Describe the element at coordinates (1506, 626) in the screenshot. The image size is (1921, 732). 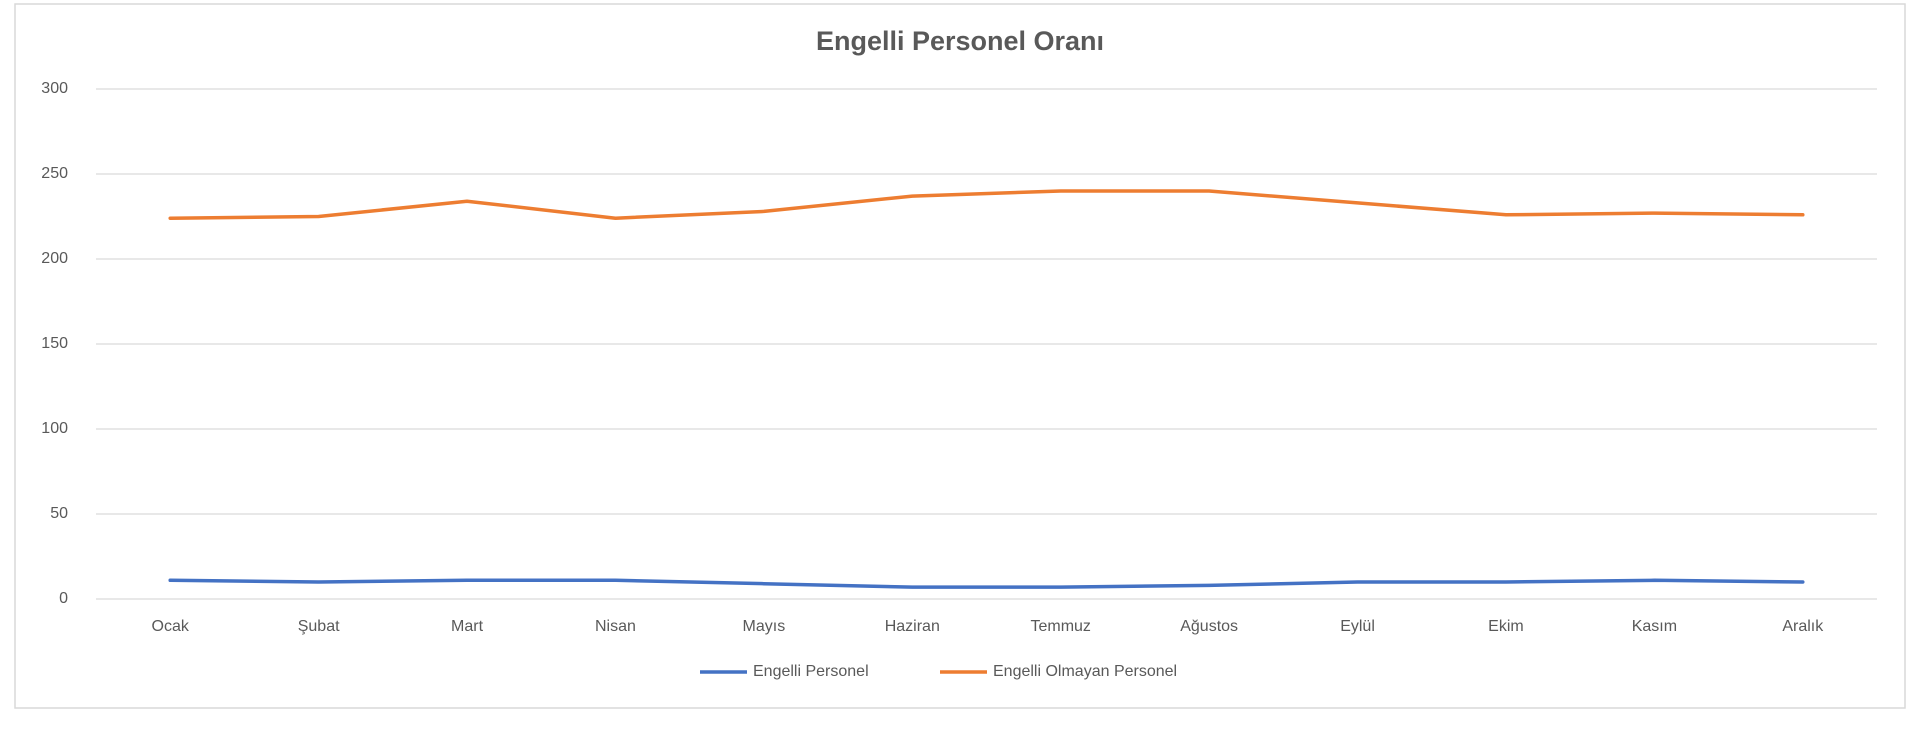
I see `x-tick-label: Ekim` at that location.